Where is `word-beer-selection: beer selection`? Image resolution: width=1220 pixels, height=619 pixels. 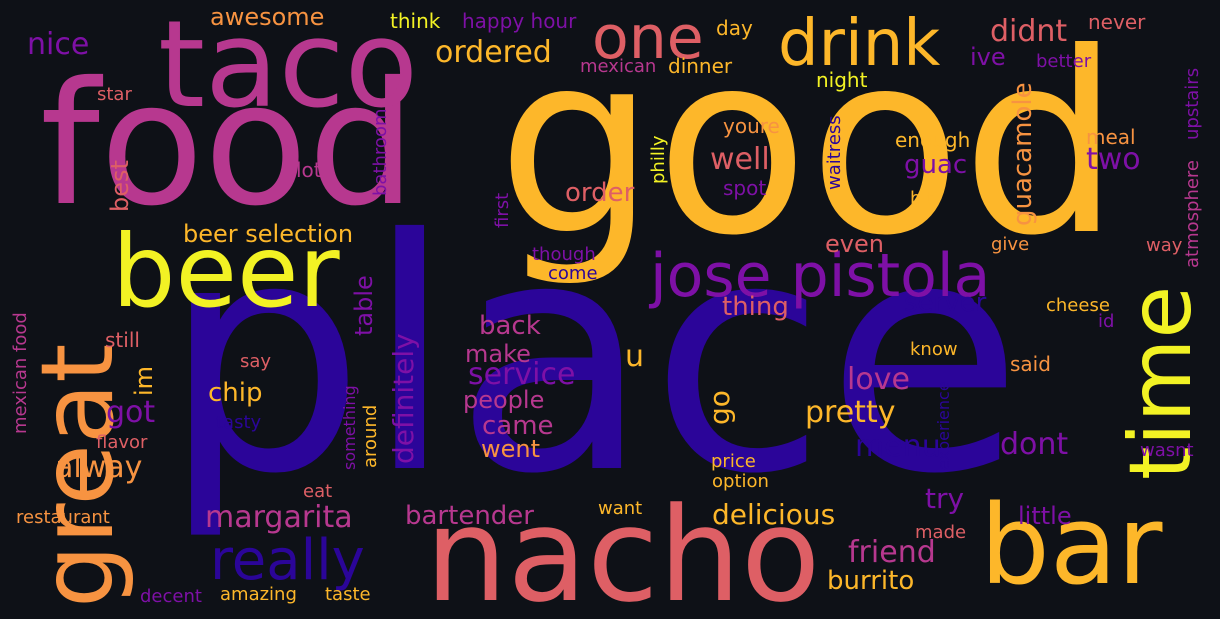 word-beer-selection: beer selection is located at coordinates (268, 234).